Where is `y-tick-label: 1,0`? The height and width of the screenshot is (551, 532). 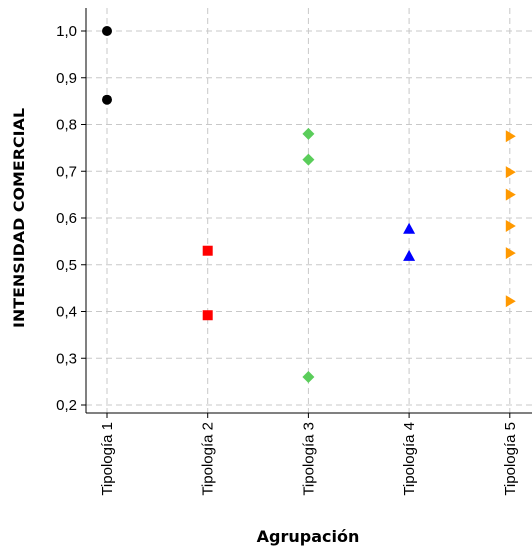
y-tick-label: 1,0 is located at coordinates (66, 31).